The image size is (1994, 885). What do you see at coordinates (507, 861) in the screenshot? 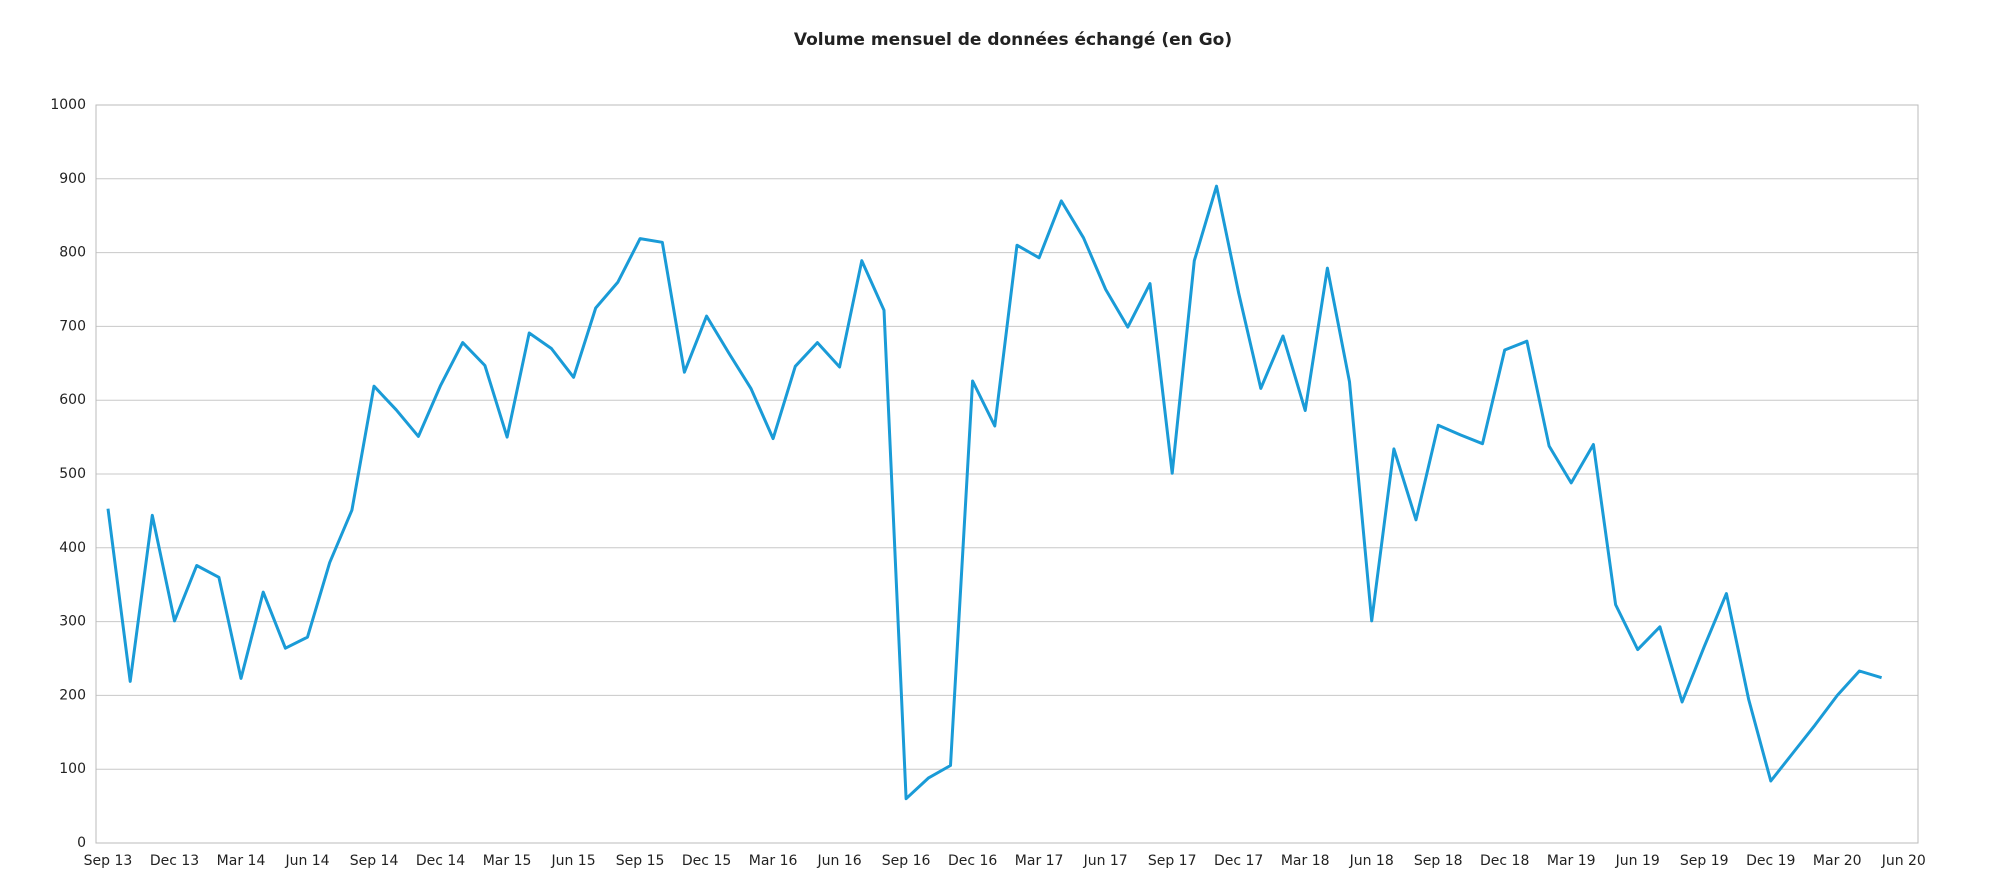
I see `x-tick-label: Mar 15` at bounding box center [507, 861].